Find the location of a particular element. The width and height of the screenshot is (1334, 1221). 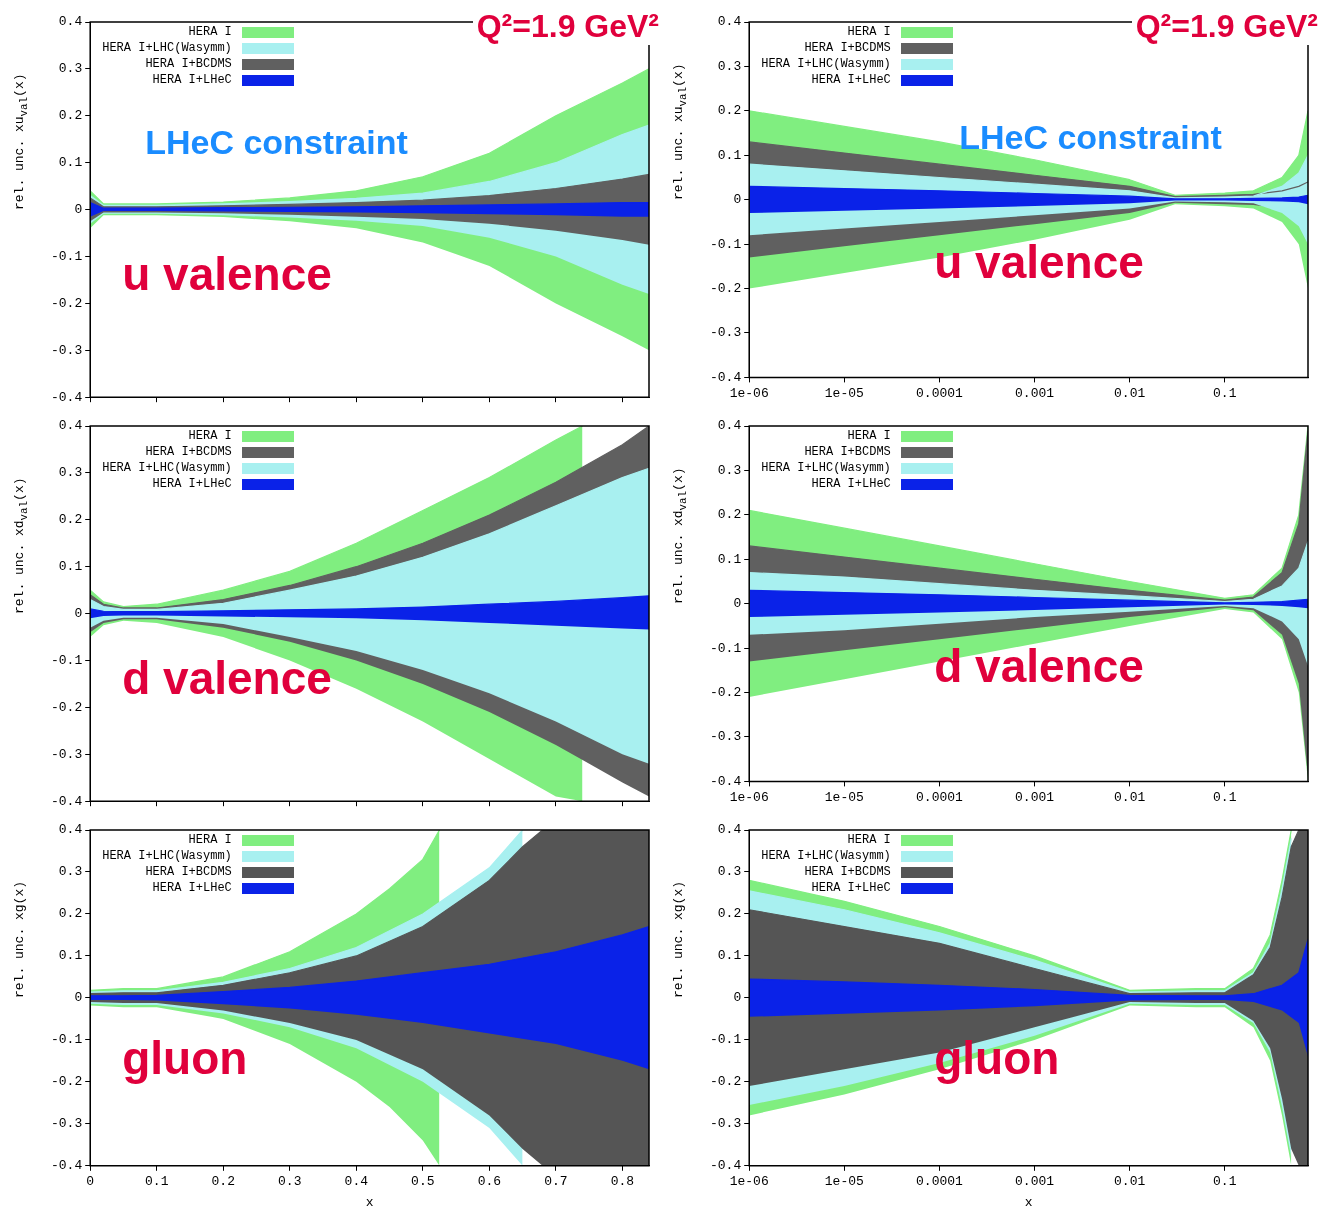

annotation: Q²=1.9 GeV² is located at coordinates (1226, 26).